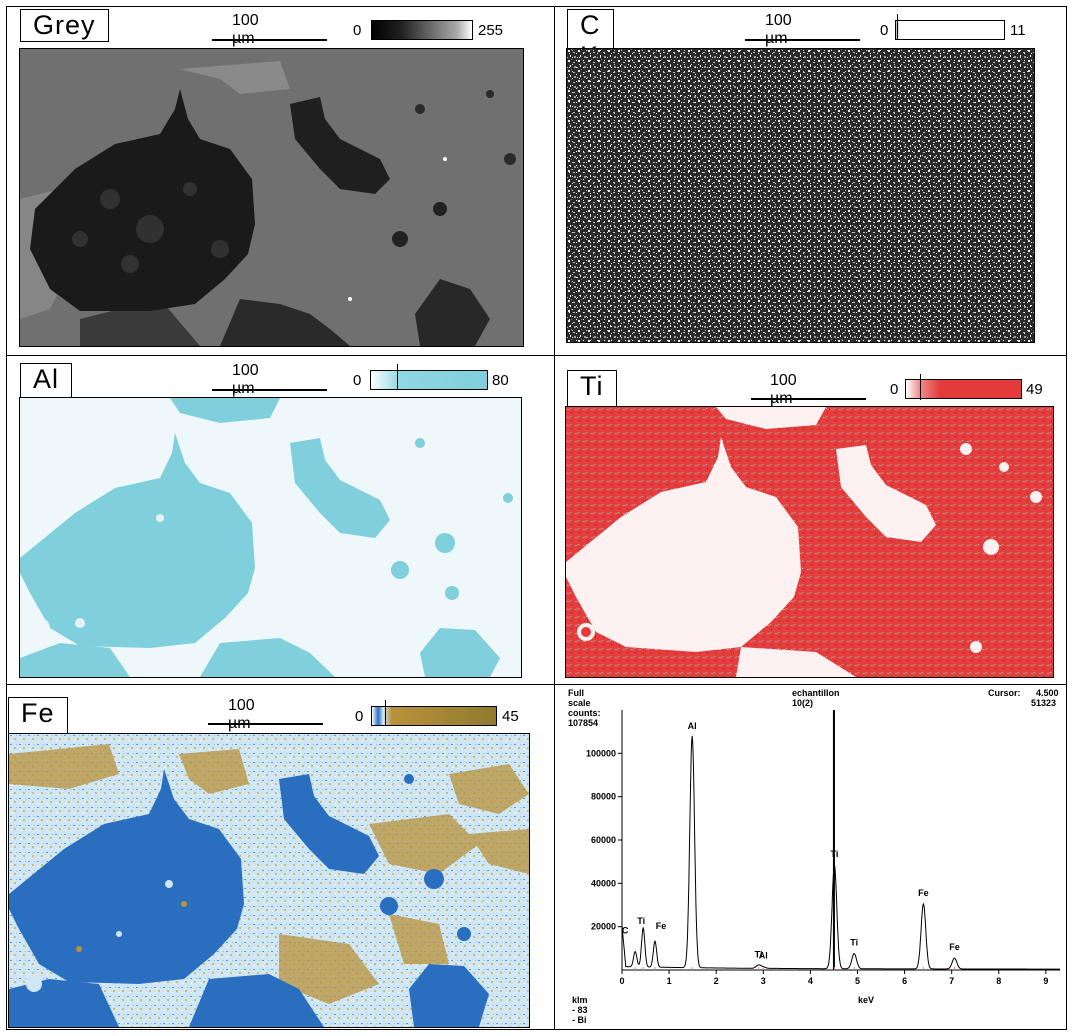 The width and height of the screenshot is (1073, 1036). I want to click on spectrum-sample: echantillon 10(2), so click(816, 698).